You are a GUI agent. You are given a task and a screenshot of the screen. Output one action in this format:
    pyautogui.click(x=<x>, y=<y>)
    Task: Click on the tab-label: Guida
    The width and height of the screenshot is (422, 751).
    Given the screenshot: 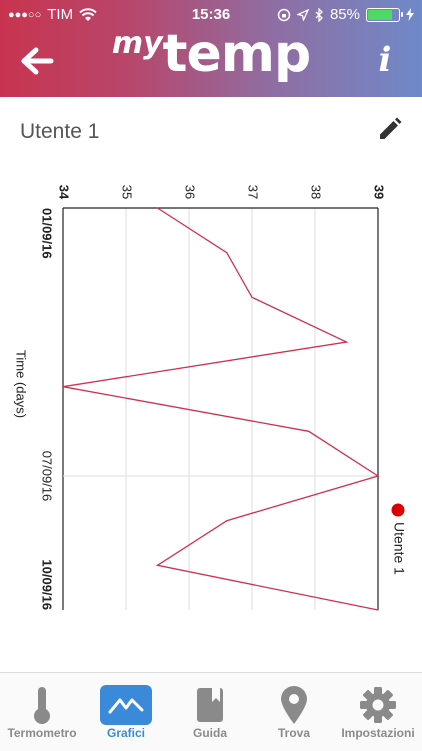 What is the action you would take?
    pyautogui.click(x=209, y=733)
    